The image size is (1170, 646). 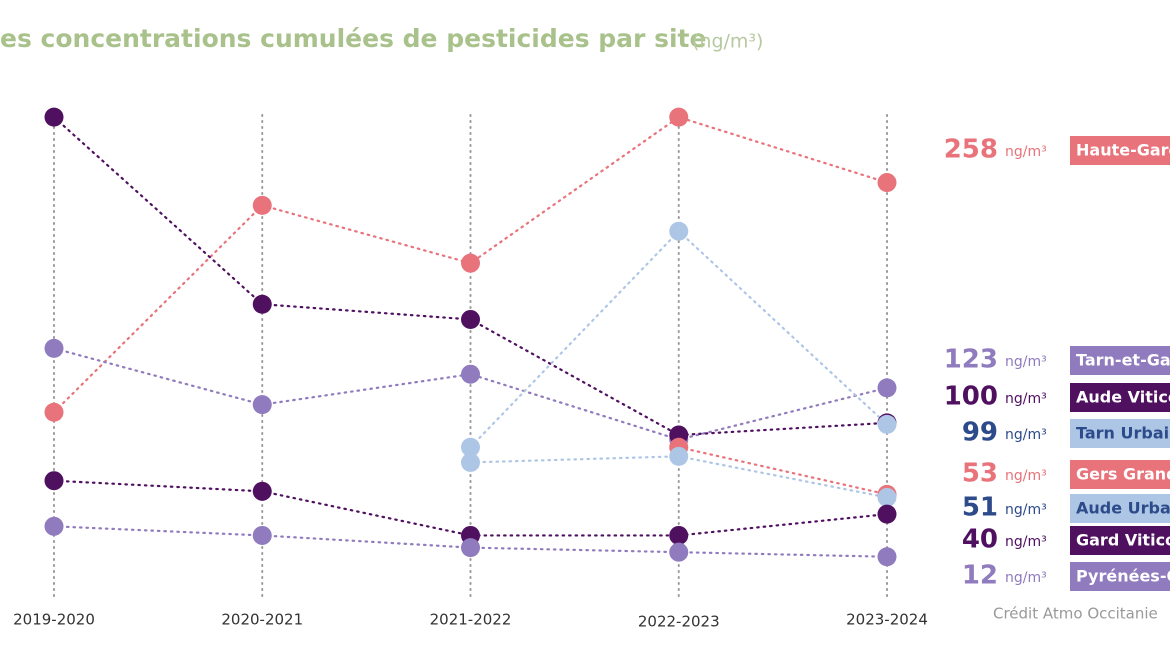 What do you see at coordinates (980, 474) in the screenshot?
I see `value-label: 53` at bounding box center [980, 474].